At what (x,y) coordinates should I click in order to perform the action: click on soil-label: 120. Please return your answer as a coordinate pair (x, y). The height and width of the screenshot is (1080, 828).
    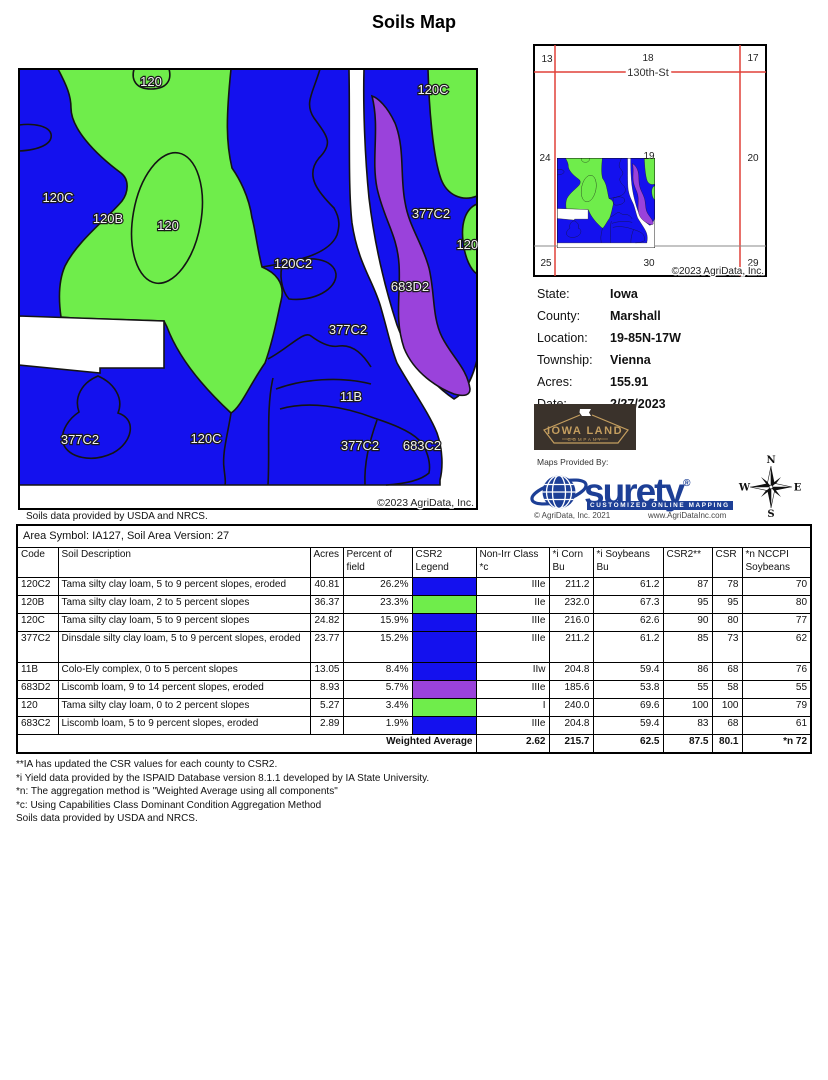
    Looking at the image, I should click on (168, 225).